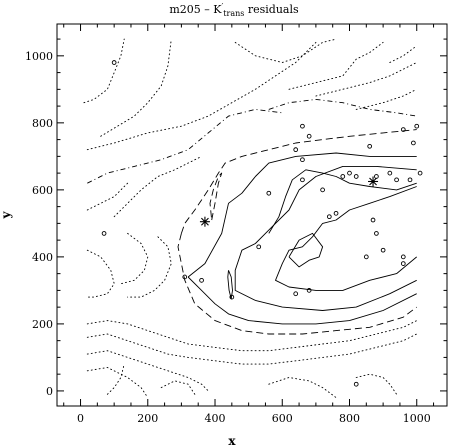  I want to click on x-axis-label: x, so click(232, 440).